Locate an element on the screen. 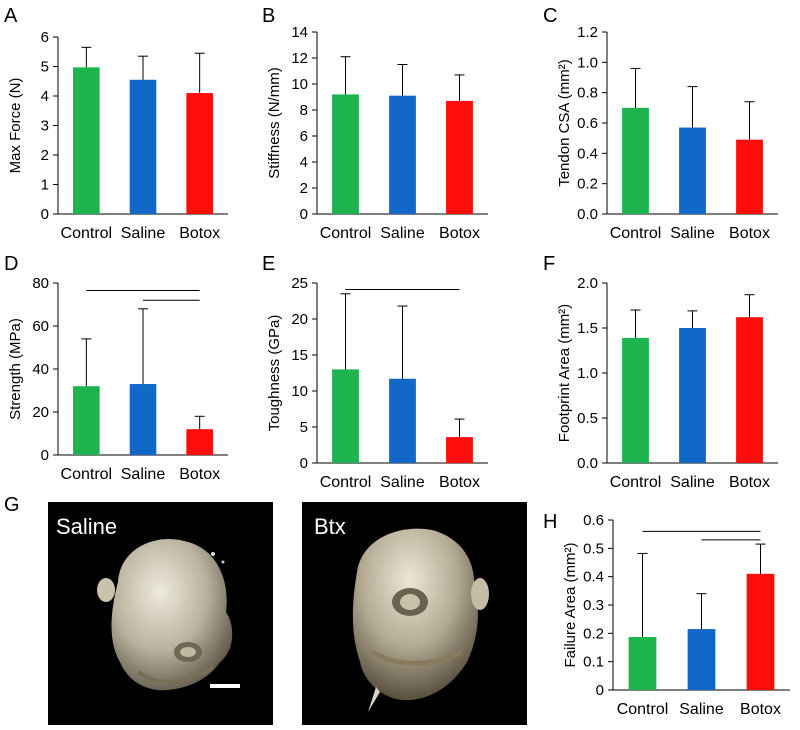 The image size is (800, 730). category-label-e-saline: Saline is located at coordinates (402, 482).